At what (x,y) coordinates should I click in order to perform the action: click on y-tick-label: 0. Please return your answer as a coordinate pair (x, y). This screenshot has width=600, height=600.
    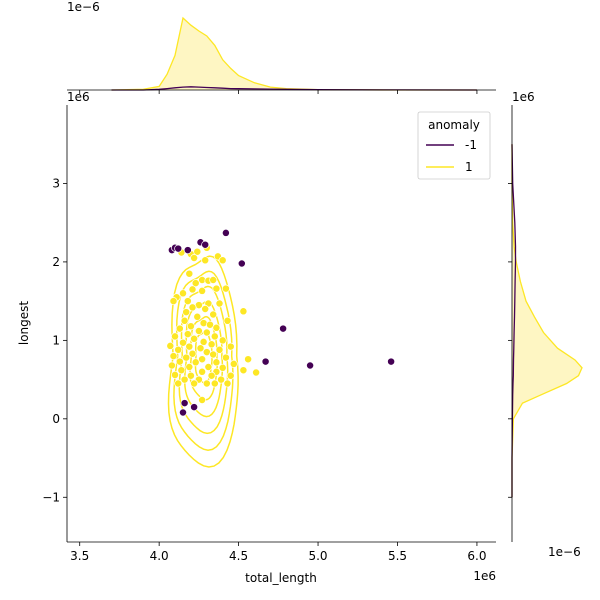
    Looking at the image, I should click on (56, 419).